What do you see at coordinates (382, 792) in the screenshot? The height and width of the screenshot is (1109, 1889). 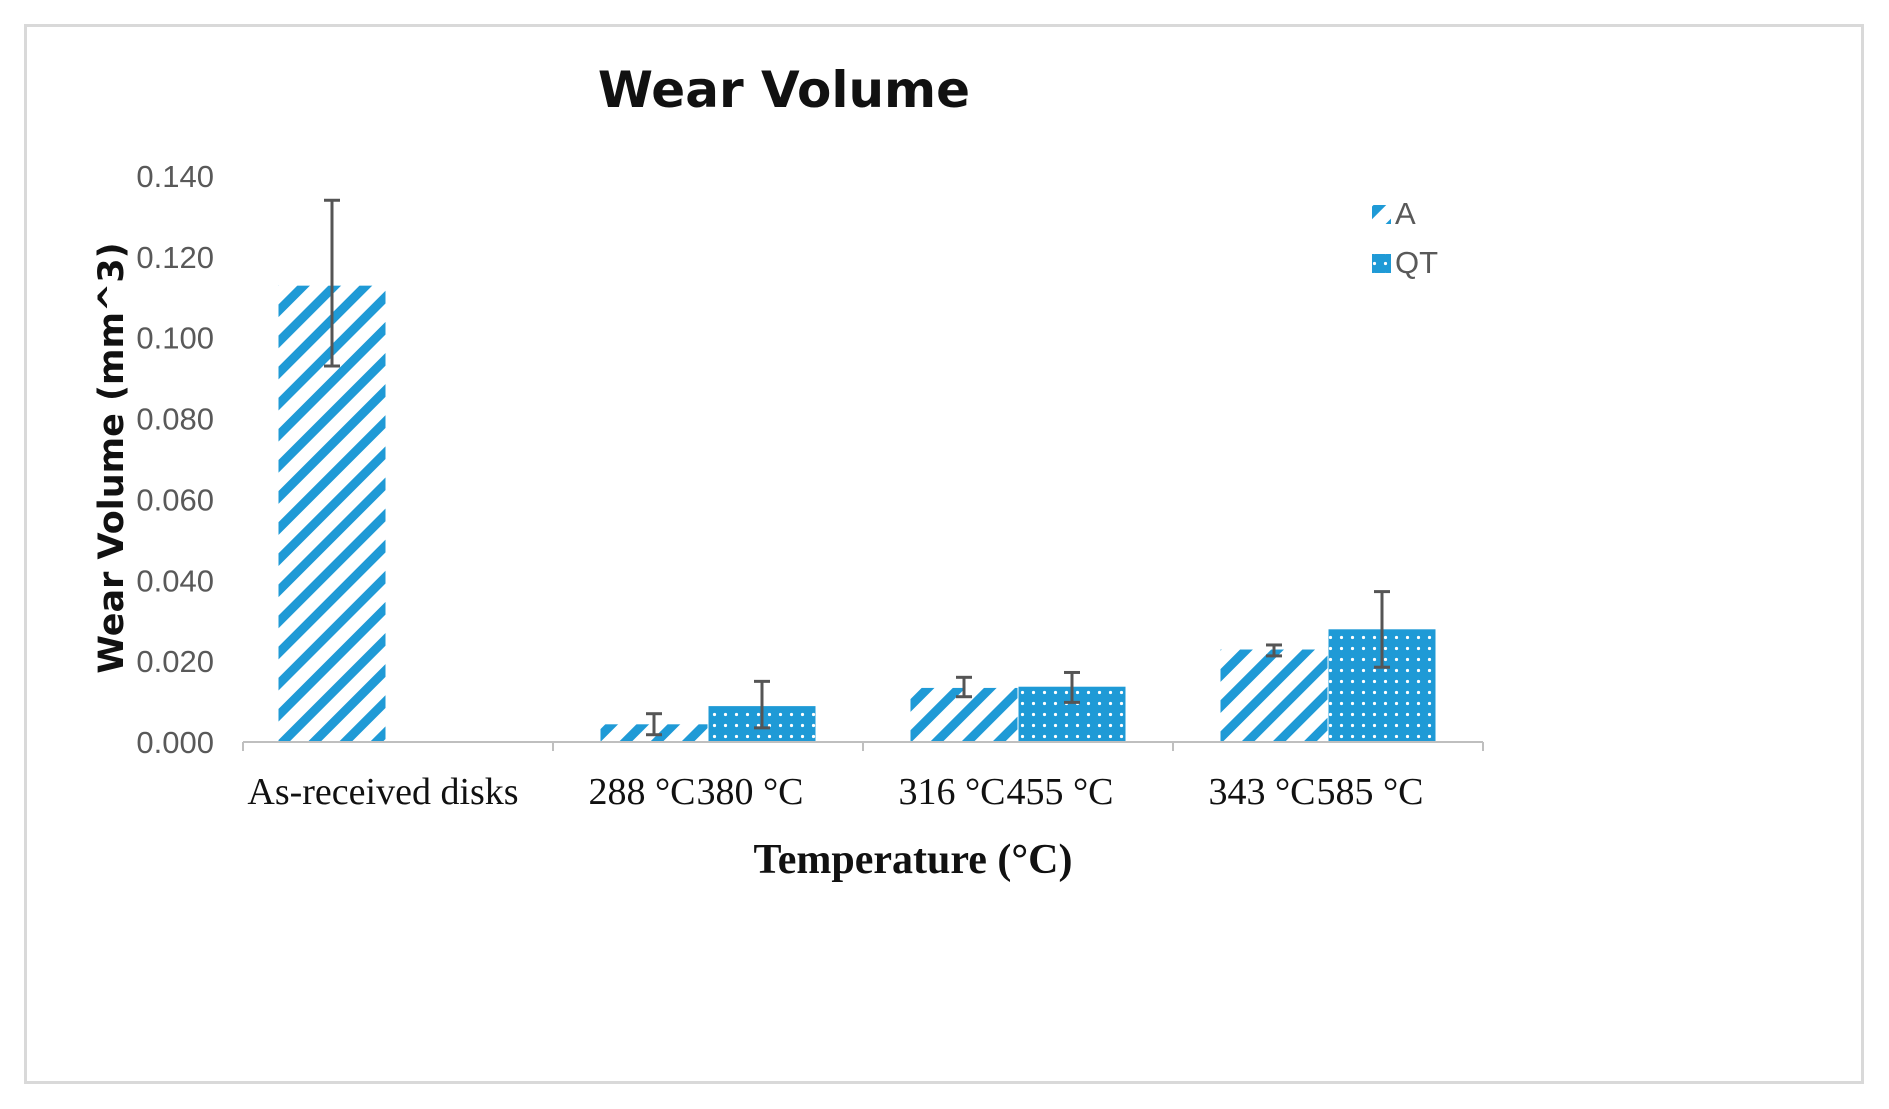 I see `x-tick-label: As-received disks` at bounding box center [382, 792].